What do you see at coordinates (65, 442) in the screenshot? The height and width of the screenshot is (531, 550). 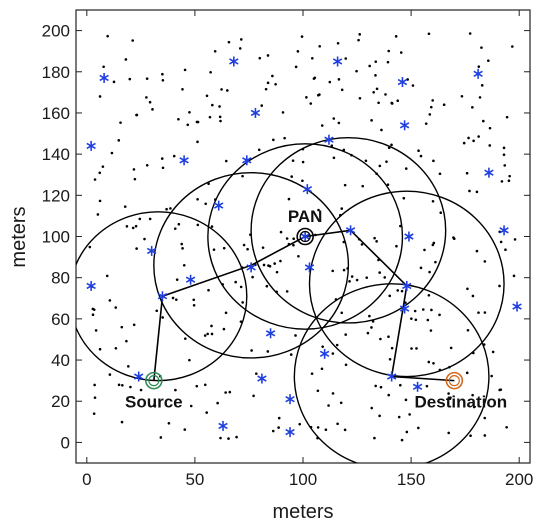 I see `y-tick-label: 0` at bounding box center [65, 442].